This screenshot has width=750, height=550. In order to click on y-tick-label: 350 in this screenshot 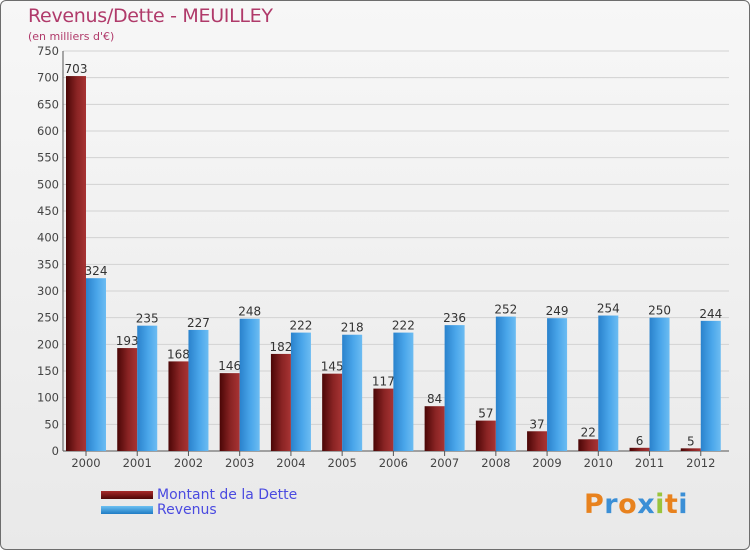, I will do `click(48, 264)`.